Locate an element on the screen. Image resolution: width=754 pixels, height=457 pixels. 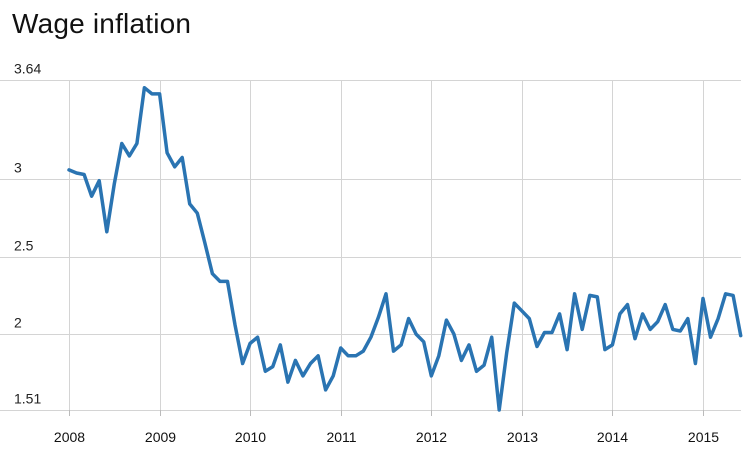
y-tick-label: 1.51 is located at coordinates (27, 399).